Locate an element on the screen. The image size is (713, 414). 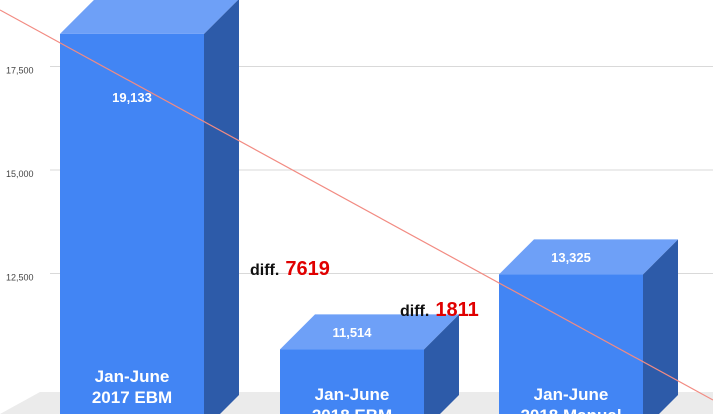
data-label: 11,514 is located at coordinates (352, 332).